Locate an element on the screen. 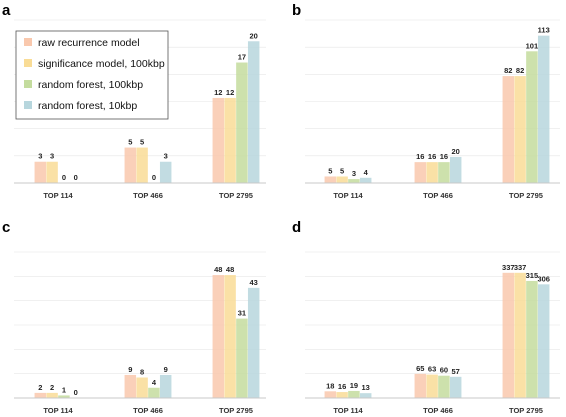 This screenshot has width=566, height=417. legend-box is located at coordinates (92, 75).